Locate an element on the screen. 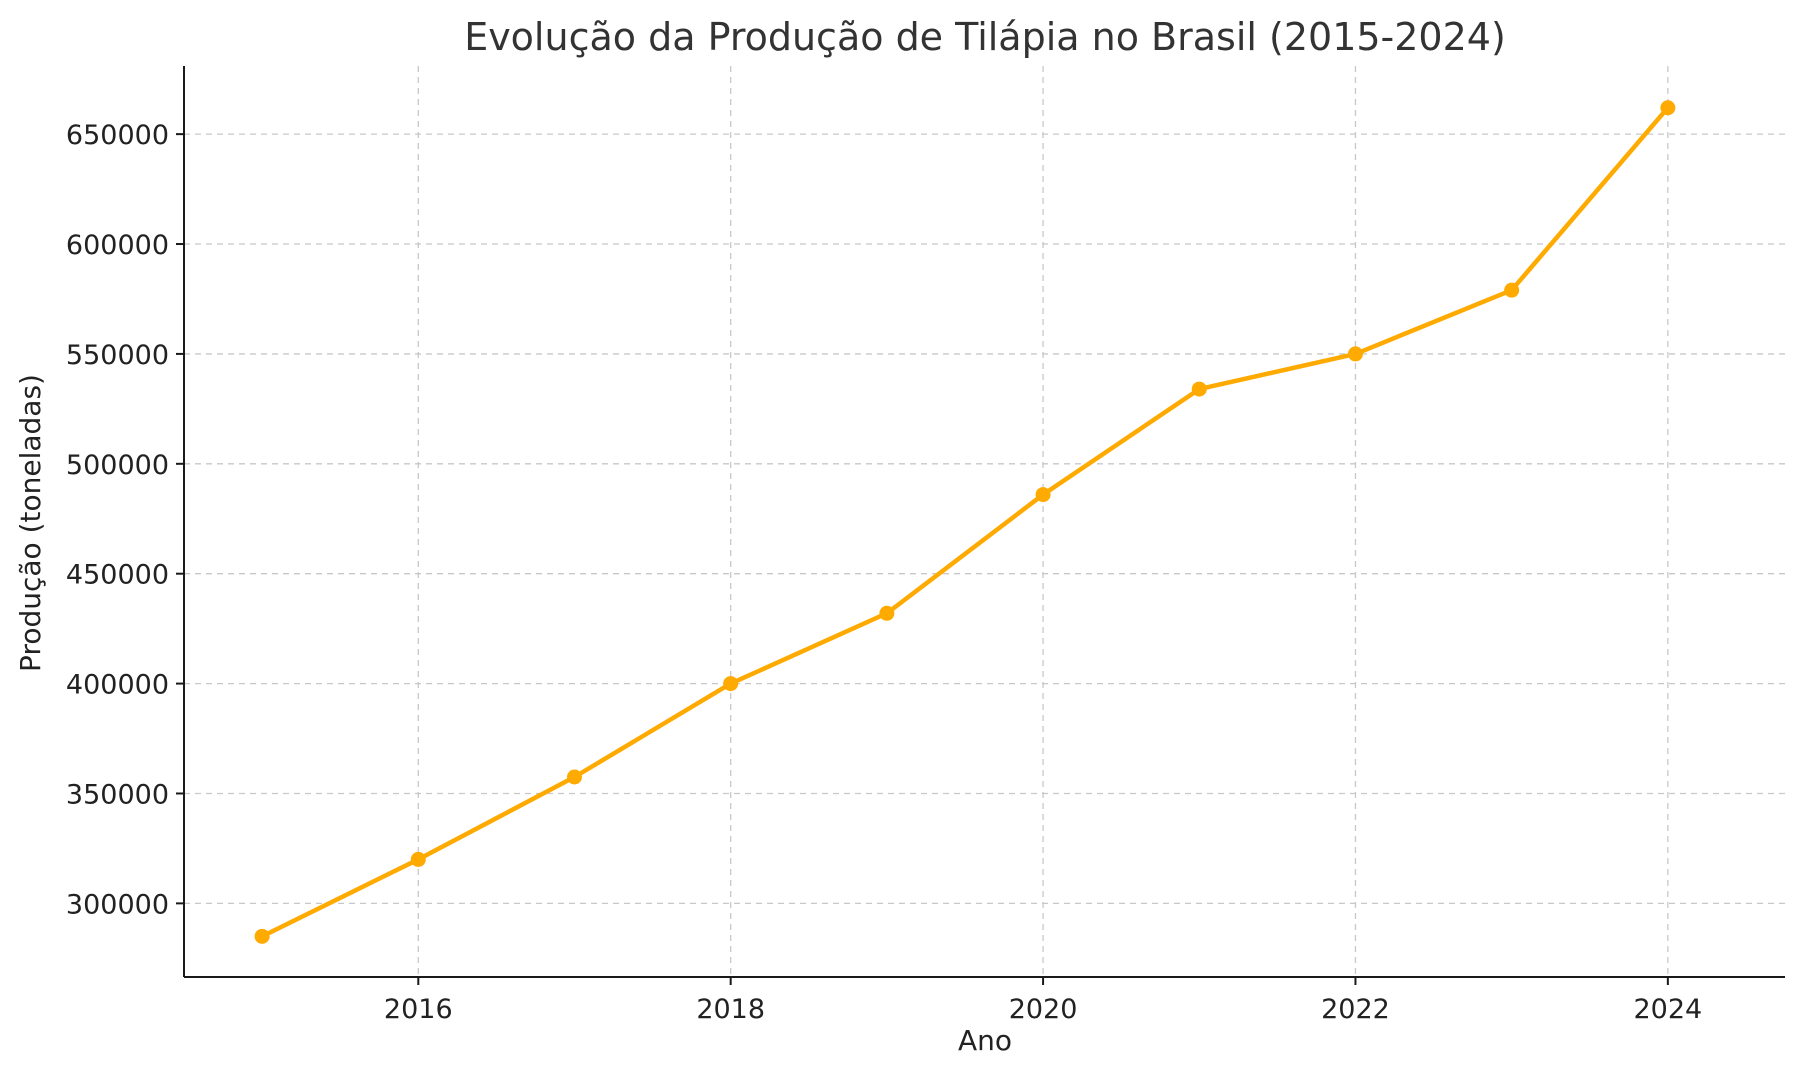 Image resolution: width=1800 pixels, height=1077 pixels. y-tick-label-550000: 550000 is located at coordinates (117, 355).